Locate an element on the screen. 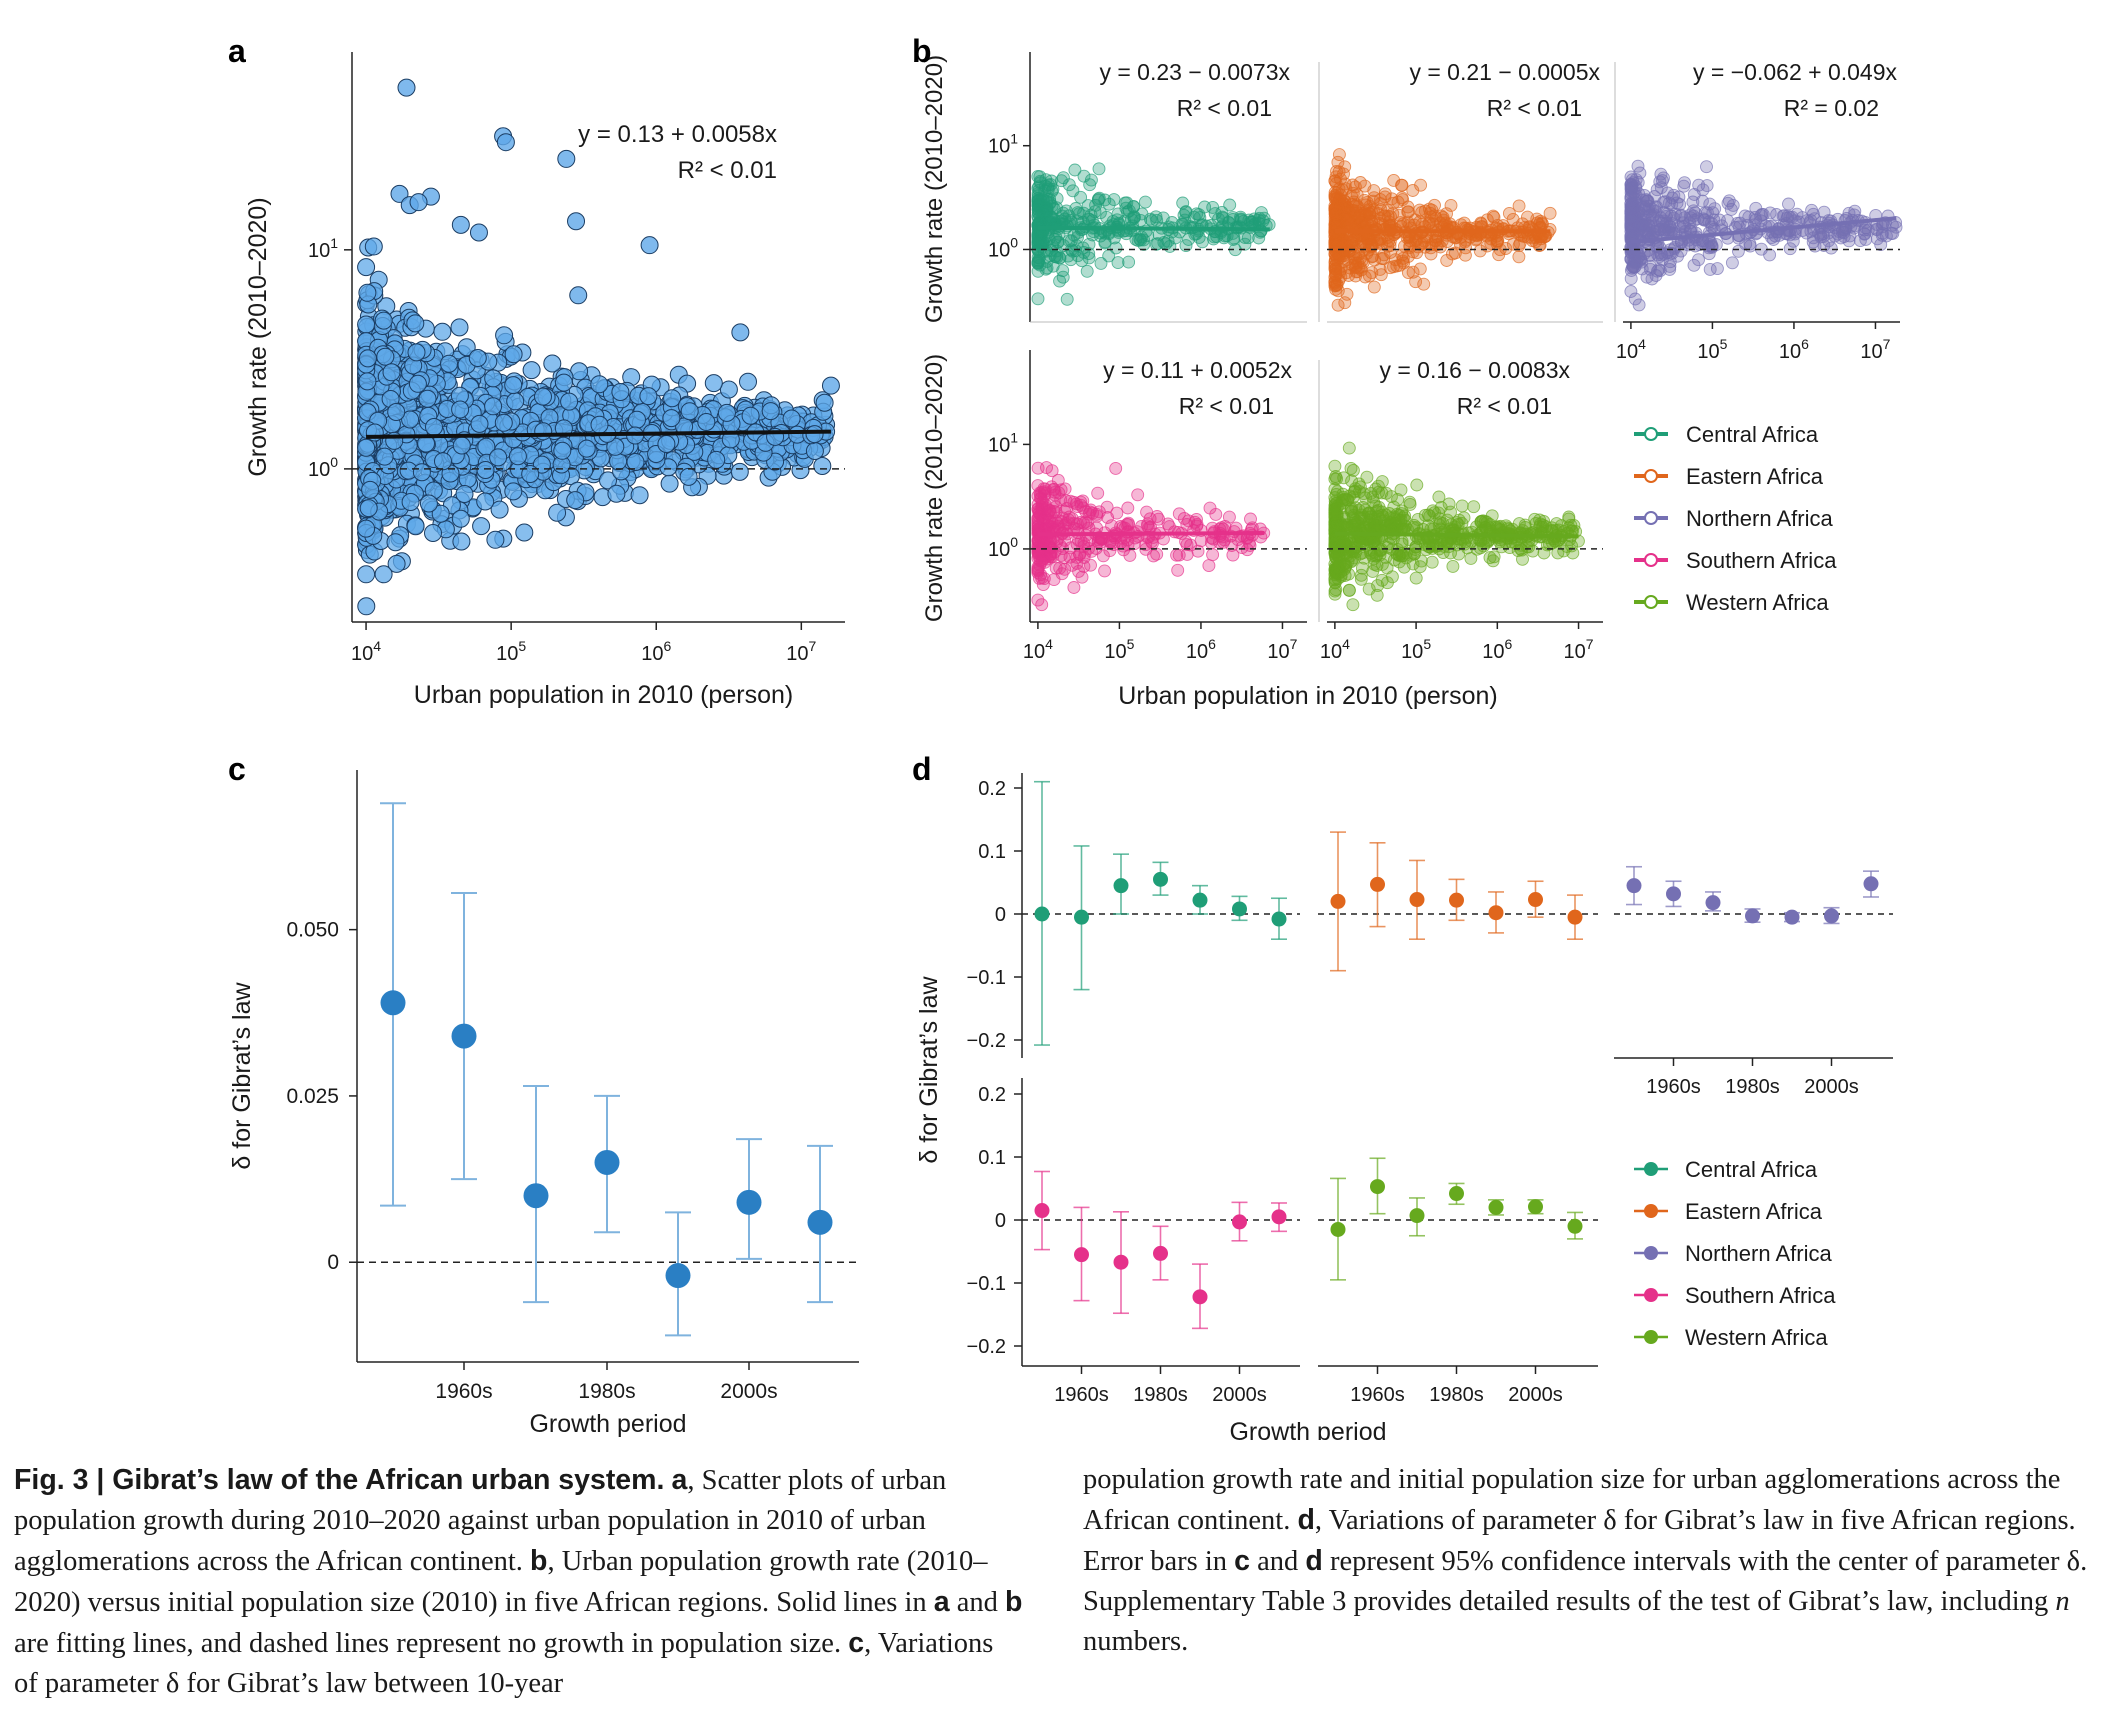 The image size is (2112, 1713). panel-b-legend-label-northern: Northern Africa is located at coordinates (1759, 518).